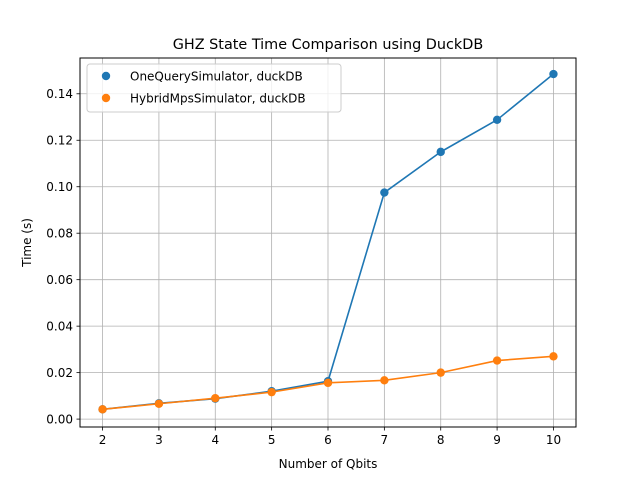 The image size is (640, 480). I want to click on x-tick-label: 9, so click(497, 440).